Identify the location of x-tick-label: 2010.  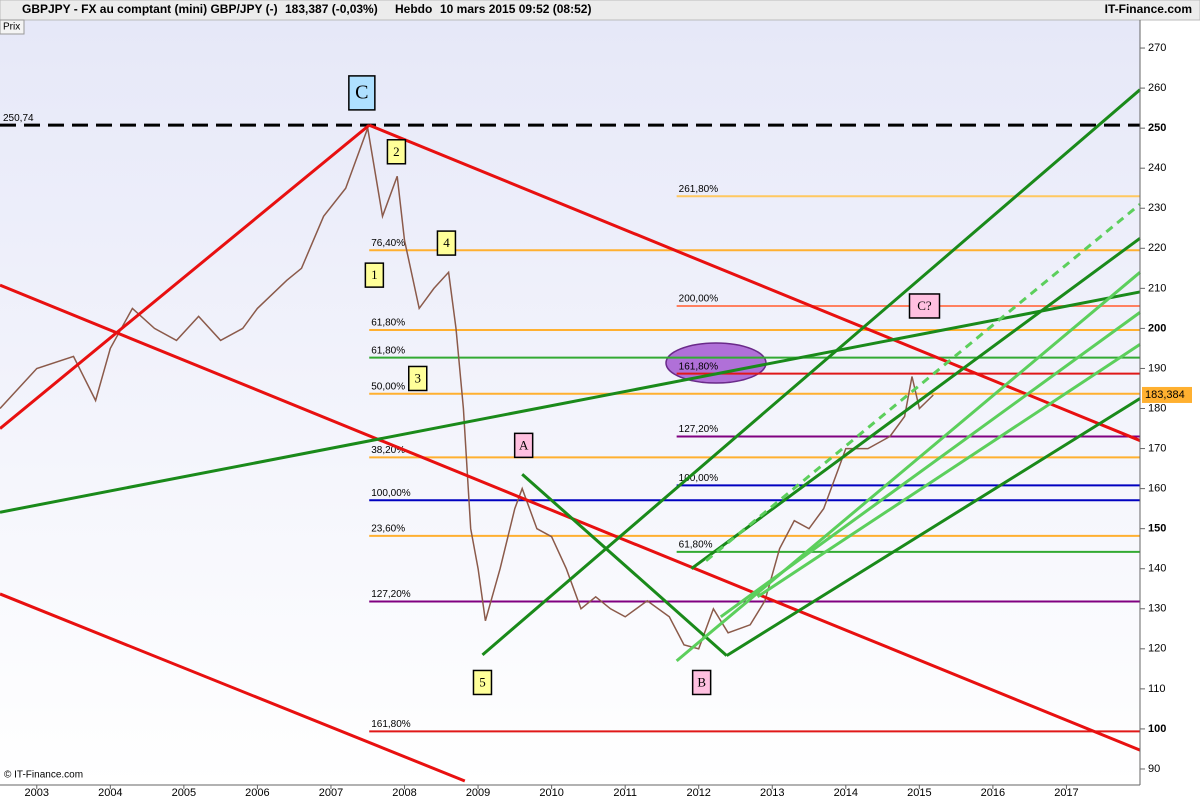
(551, 793).